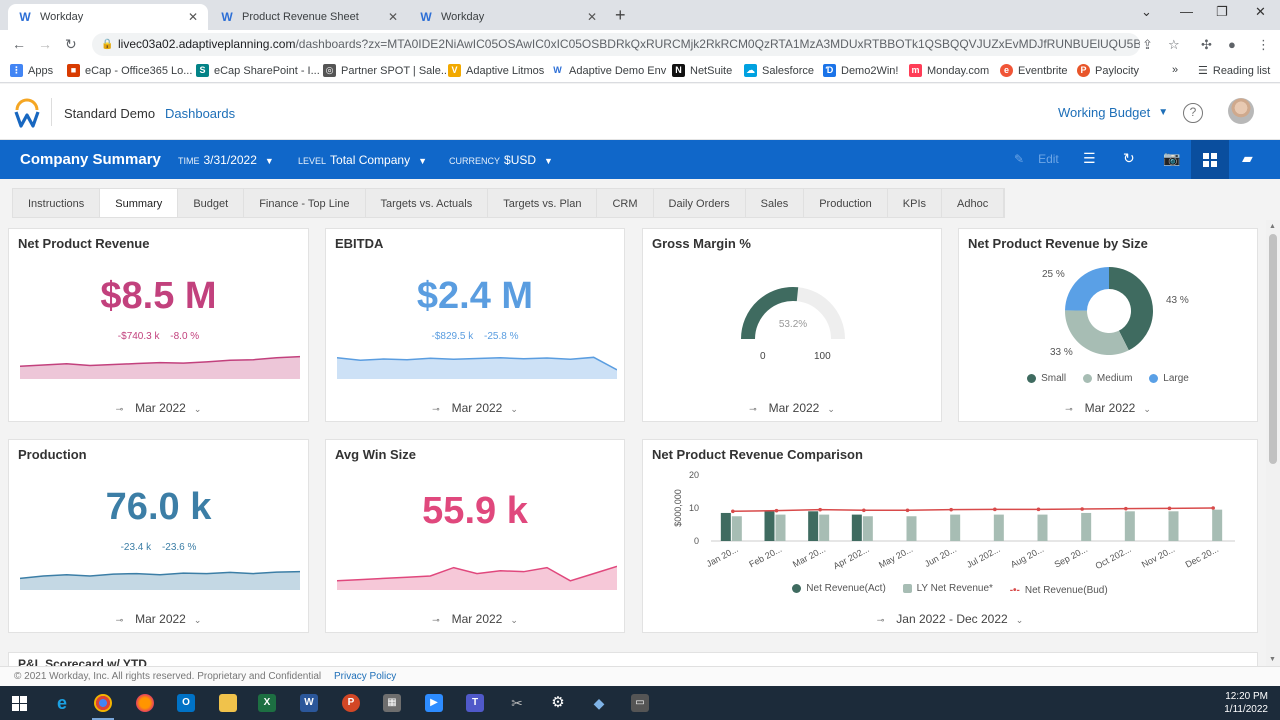 The width and height of the screenshot is (1280, 720). What do you see at coordinates (1247, 158) in the screenshot?
I see `presentation-icon: ▰` at bounding box center [1247, 158].